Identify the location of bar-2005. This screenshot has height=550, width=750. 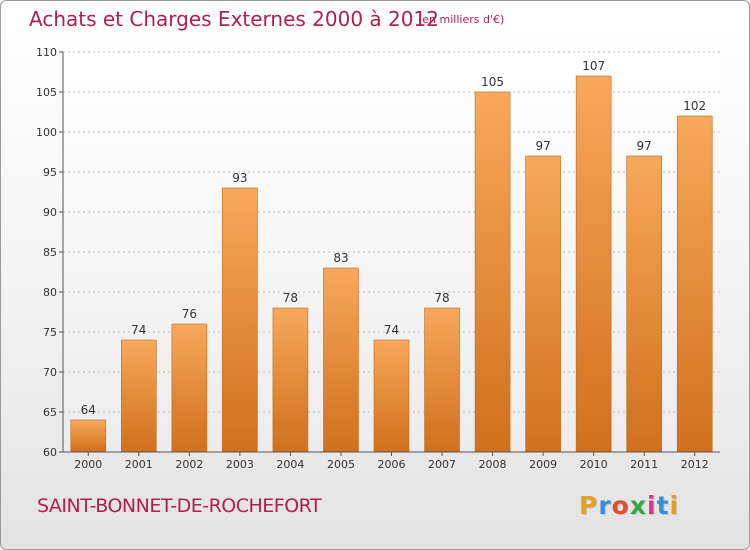
(341, 360).